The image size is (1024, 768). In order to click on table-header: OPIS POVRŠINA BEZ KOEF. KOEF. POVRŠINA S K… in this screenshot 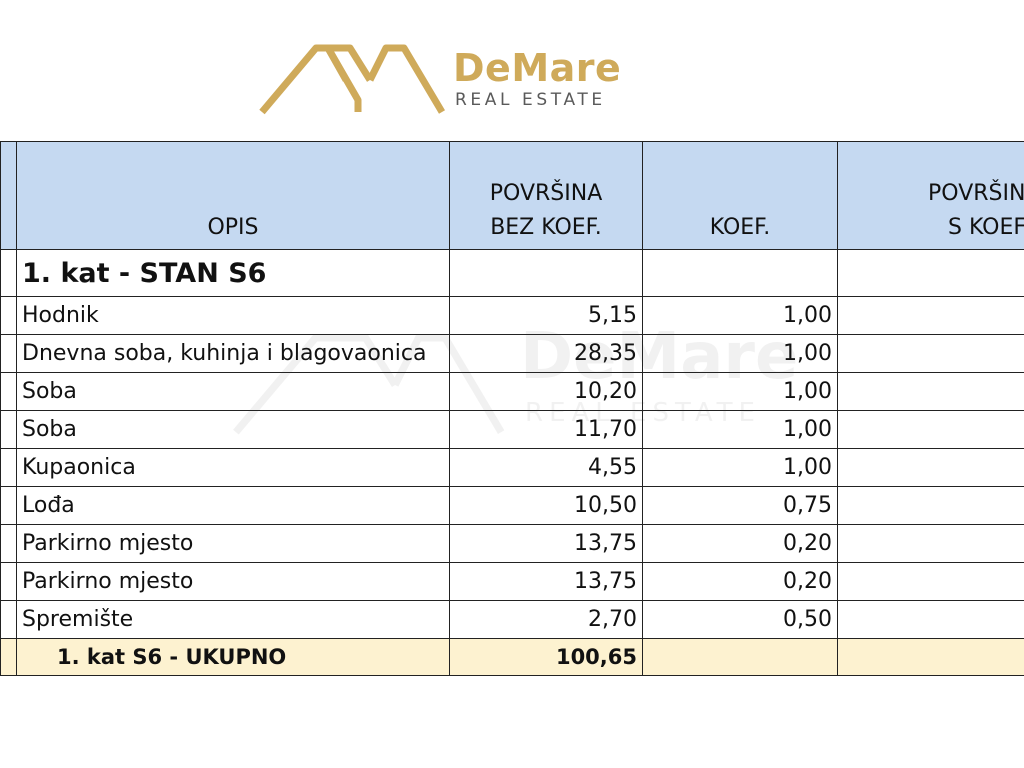, I will do `click(512, 195)`.